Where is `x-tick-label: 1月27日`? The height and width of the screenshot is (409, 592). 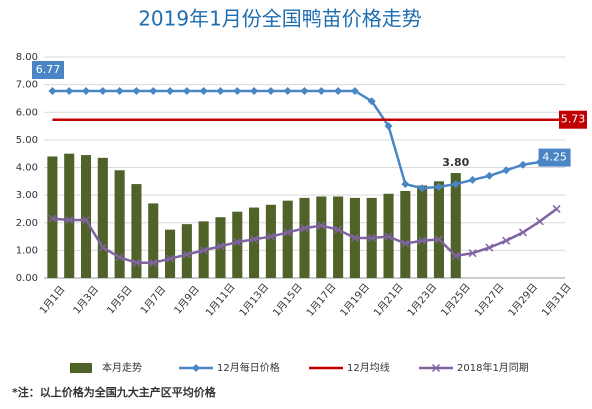 x-tick-label: 1月27日 is located at coordinates (489, 300).